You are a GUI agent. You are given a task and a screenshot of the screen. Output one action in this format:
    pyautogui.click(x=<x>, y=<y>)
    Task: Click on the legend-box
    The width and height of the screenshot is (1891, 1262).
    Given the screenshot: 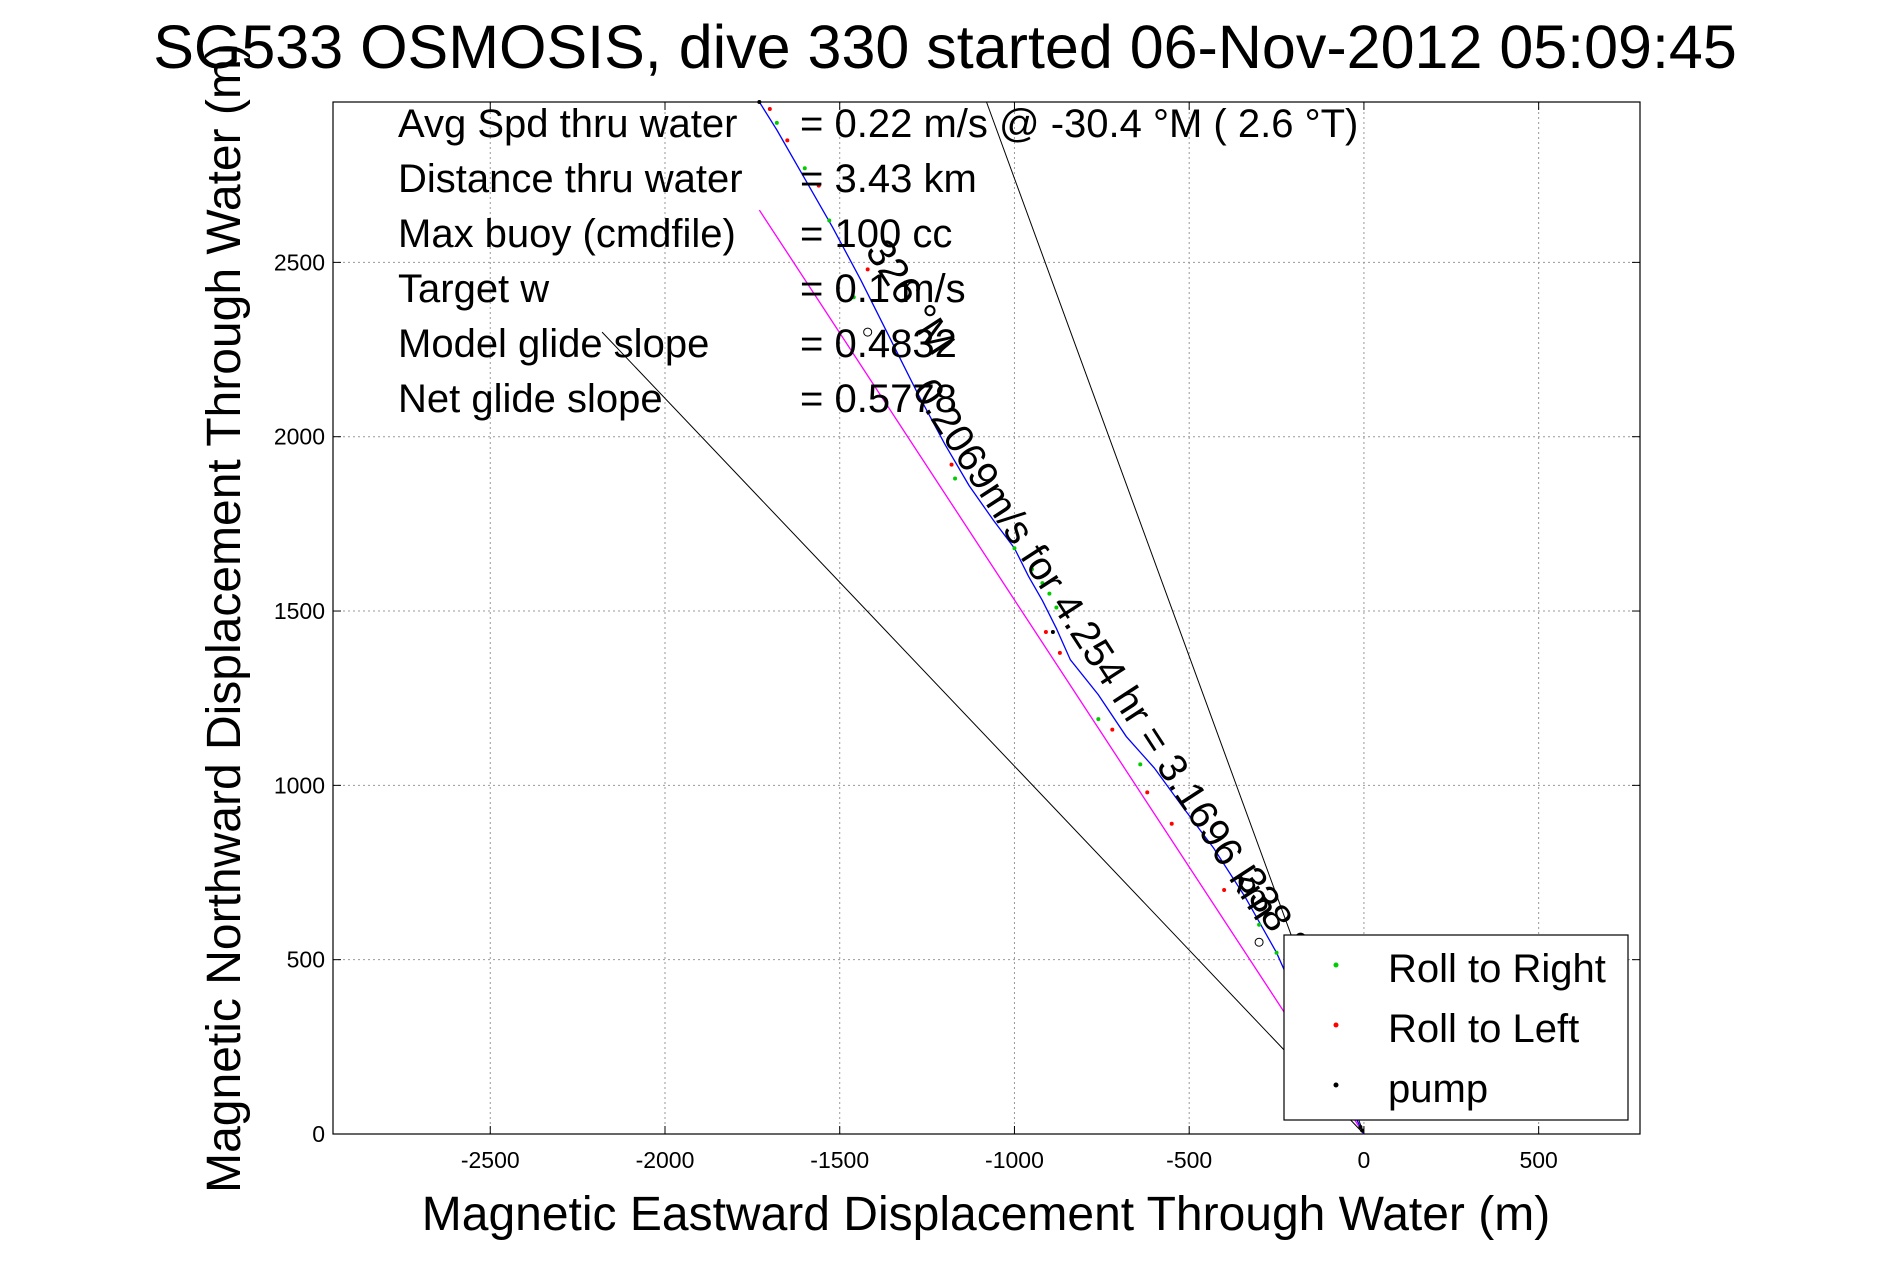 What is the action you would take?
    pyautogui.click(x=1456, y=1027)
    